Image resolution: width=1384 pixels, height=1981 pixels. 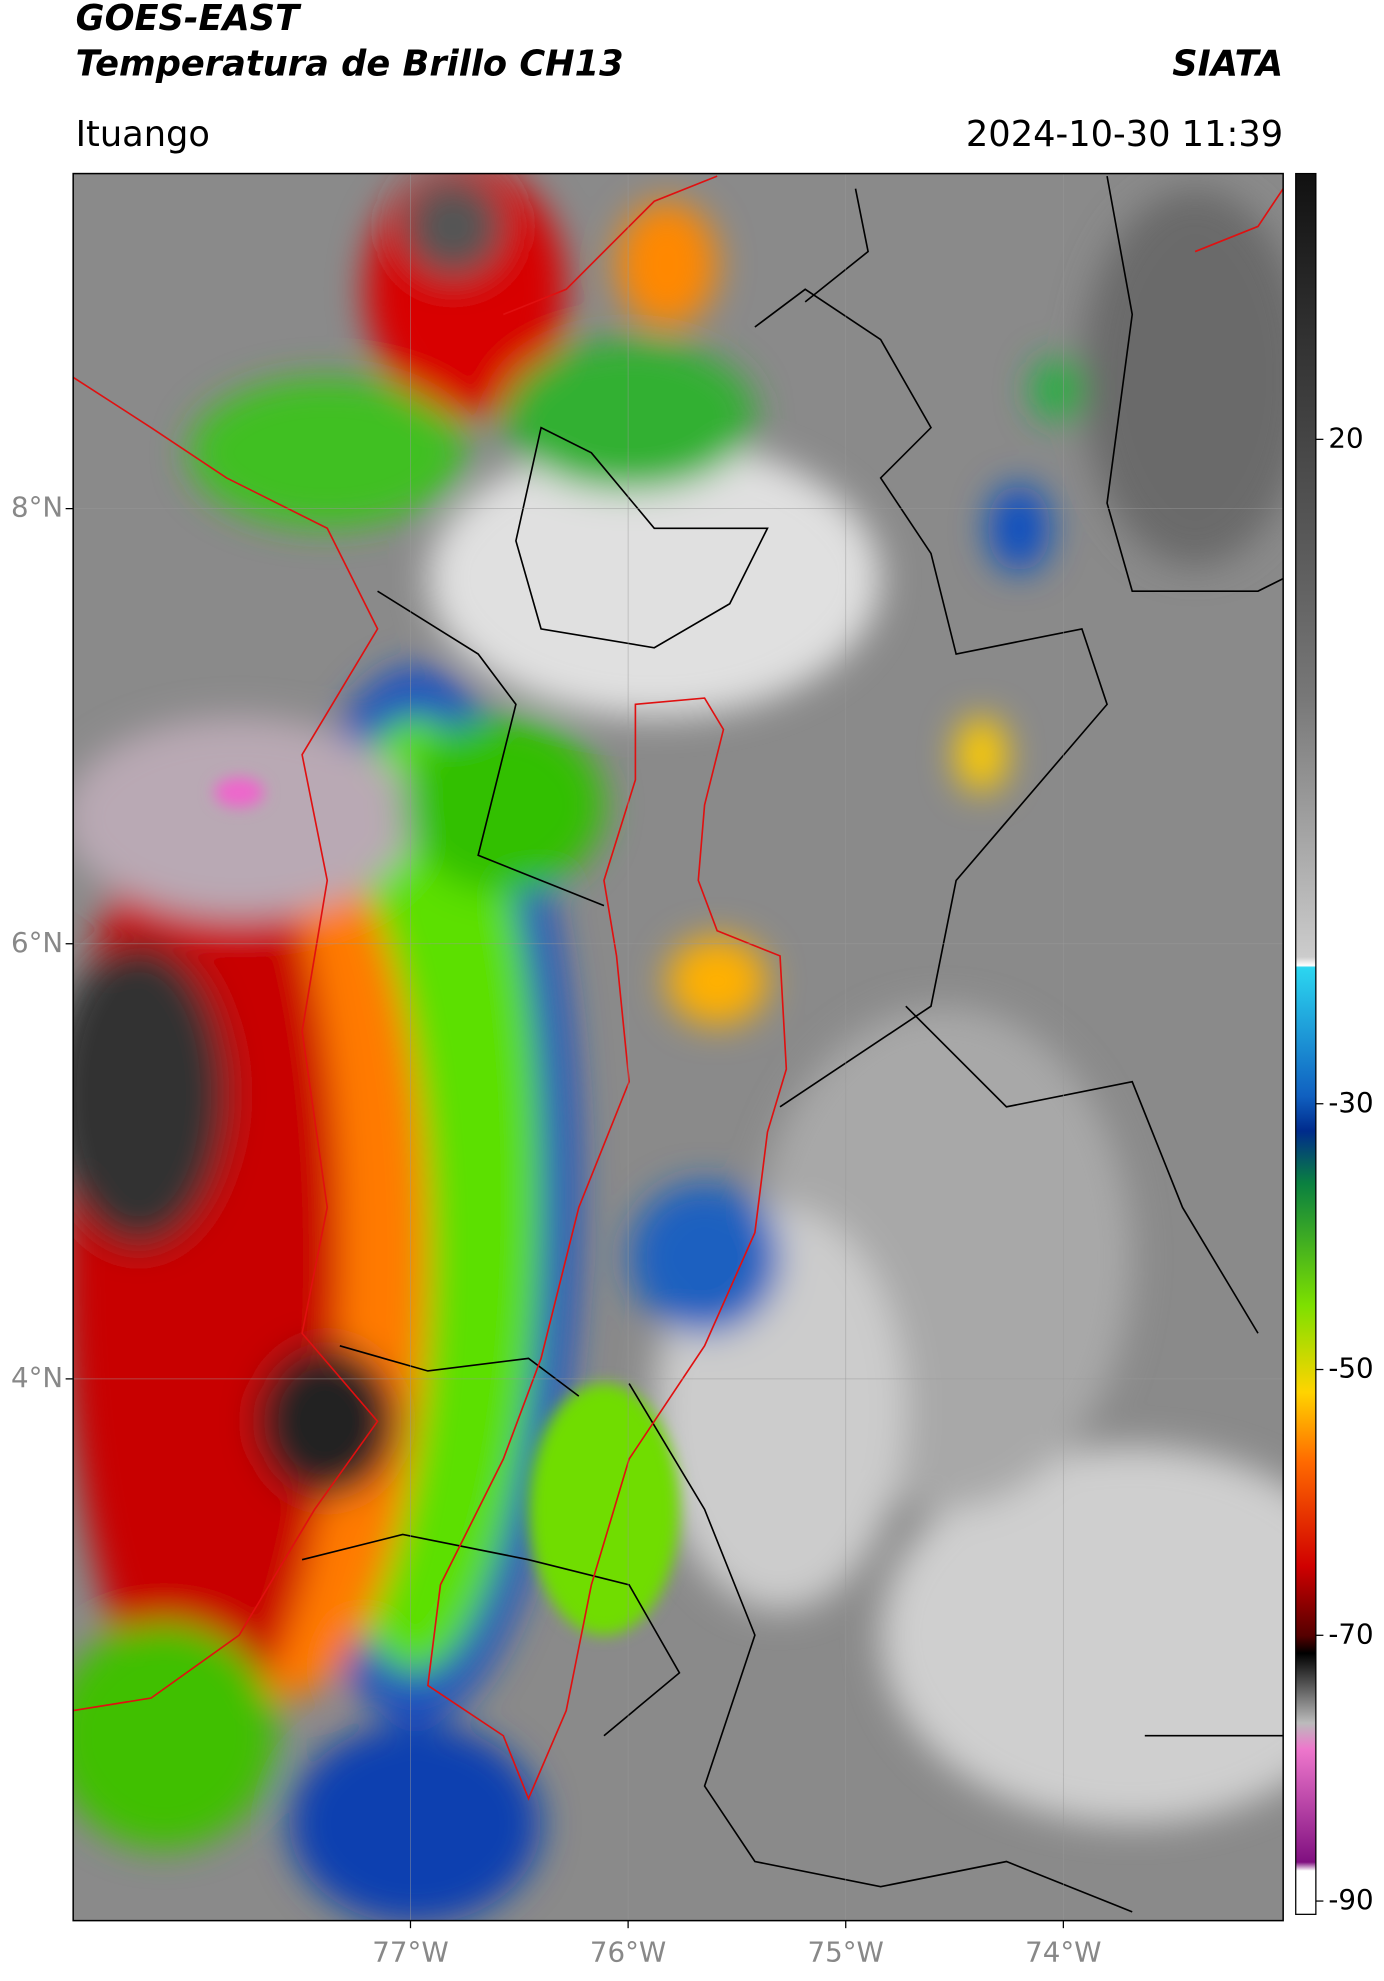 What do you see at coordinates (1350, 1899) in the screenshot?
I see `colorbar-label: -90` at bounding box center [1350, 1899].